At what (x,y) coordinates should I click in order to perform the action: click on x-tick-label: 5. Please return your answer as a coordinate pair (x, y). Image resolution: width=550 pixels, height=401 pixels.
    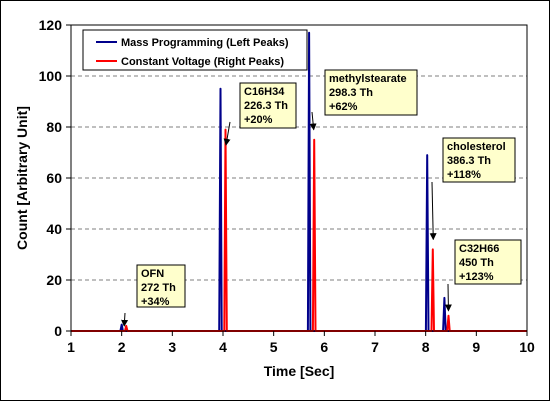
    Looking at the image, I should click on (274, 347).